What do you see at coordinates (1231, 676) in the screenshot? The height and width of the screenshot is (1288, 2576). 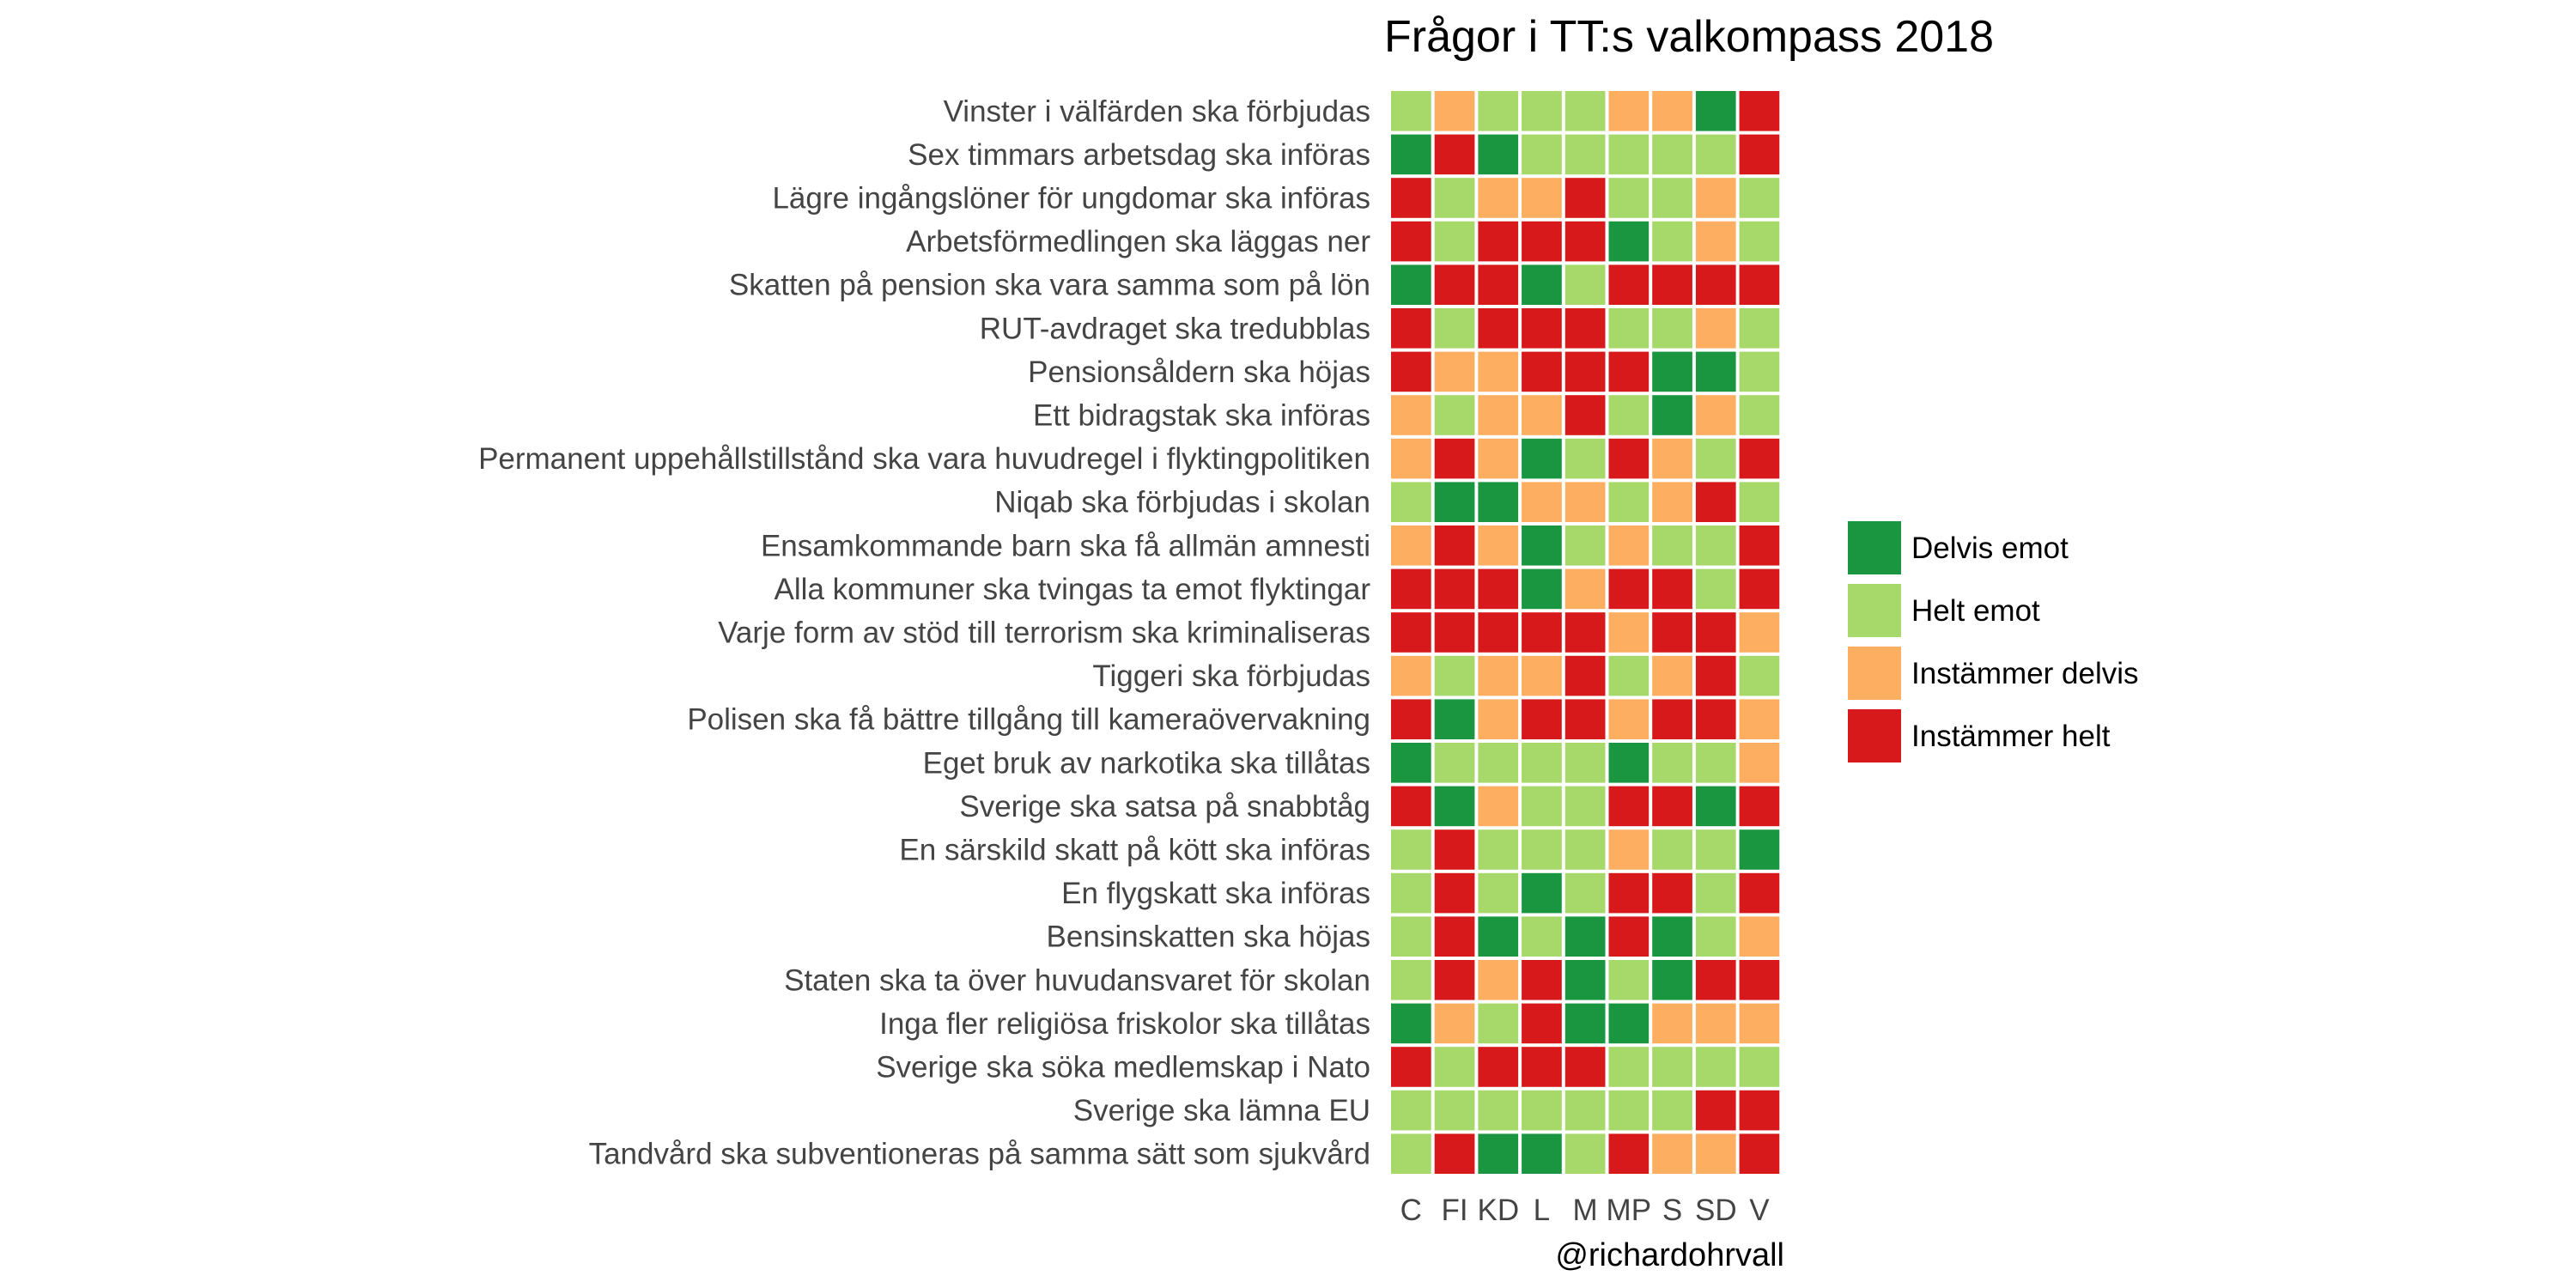 I see `row-label: Tiggeri ska förbjudas` at bounding box center [1231, 676].